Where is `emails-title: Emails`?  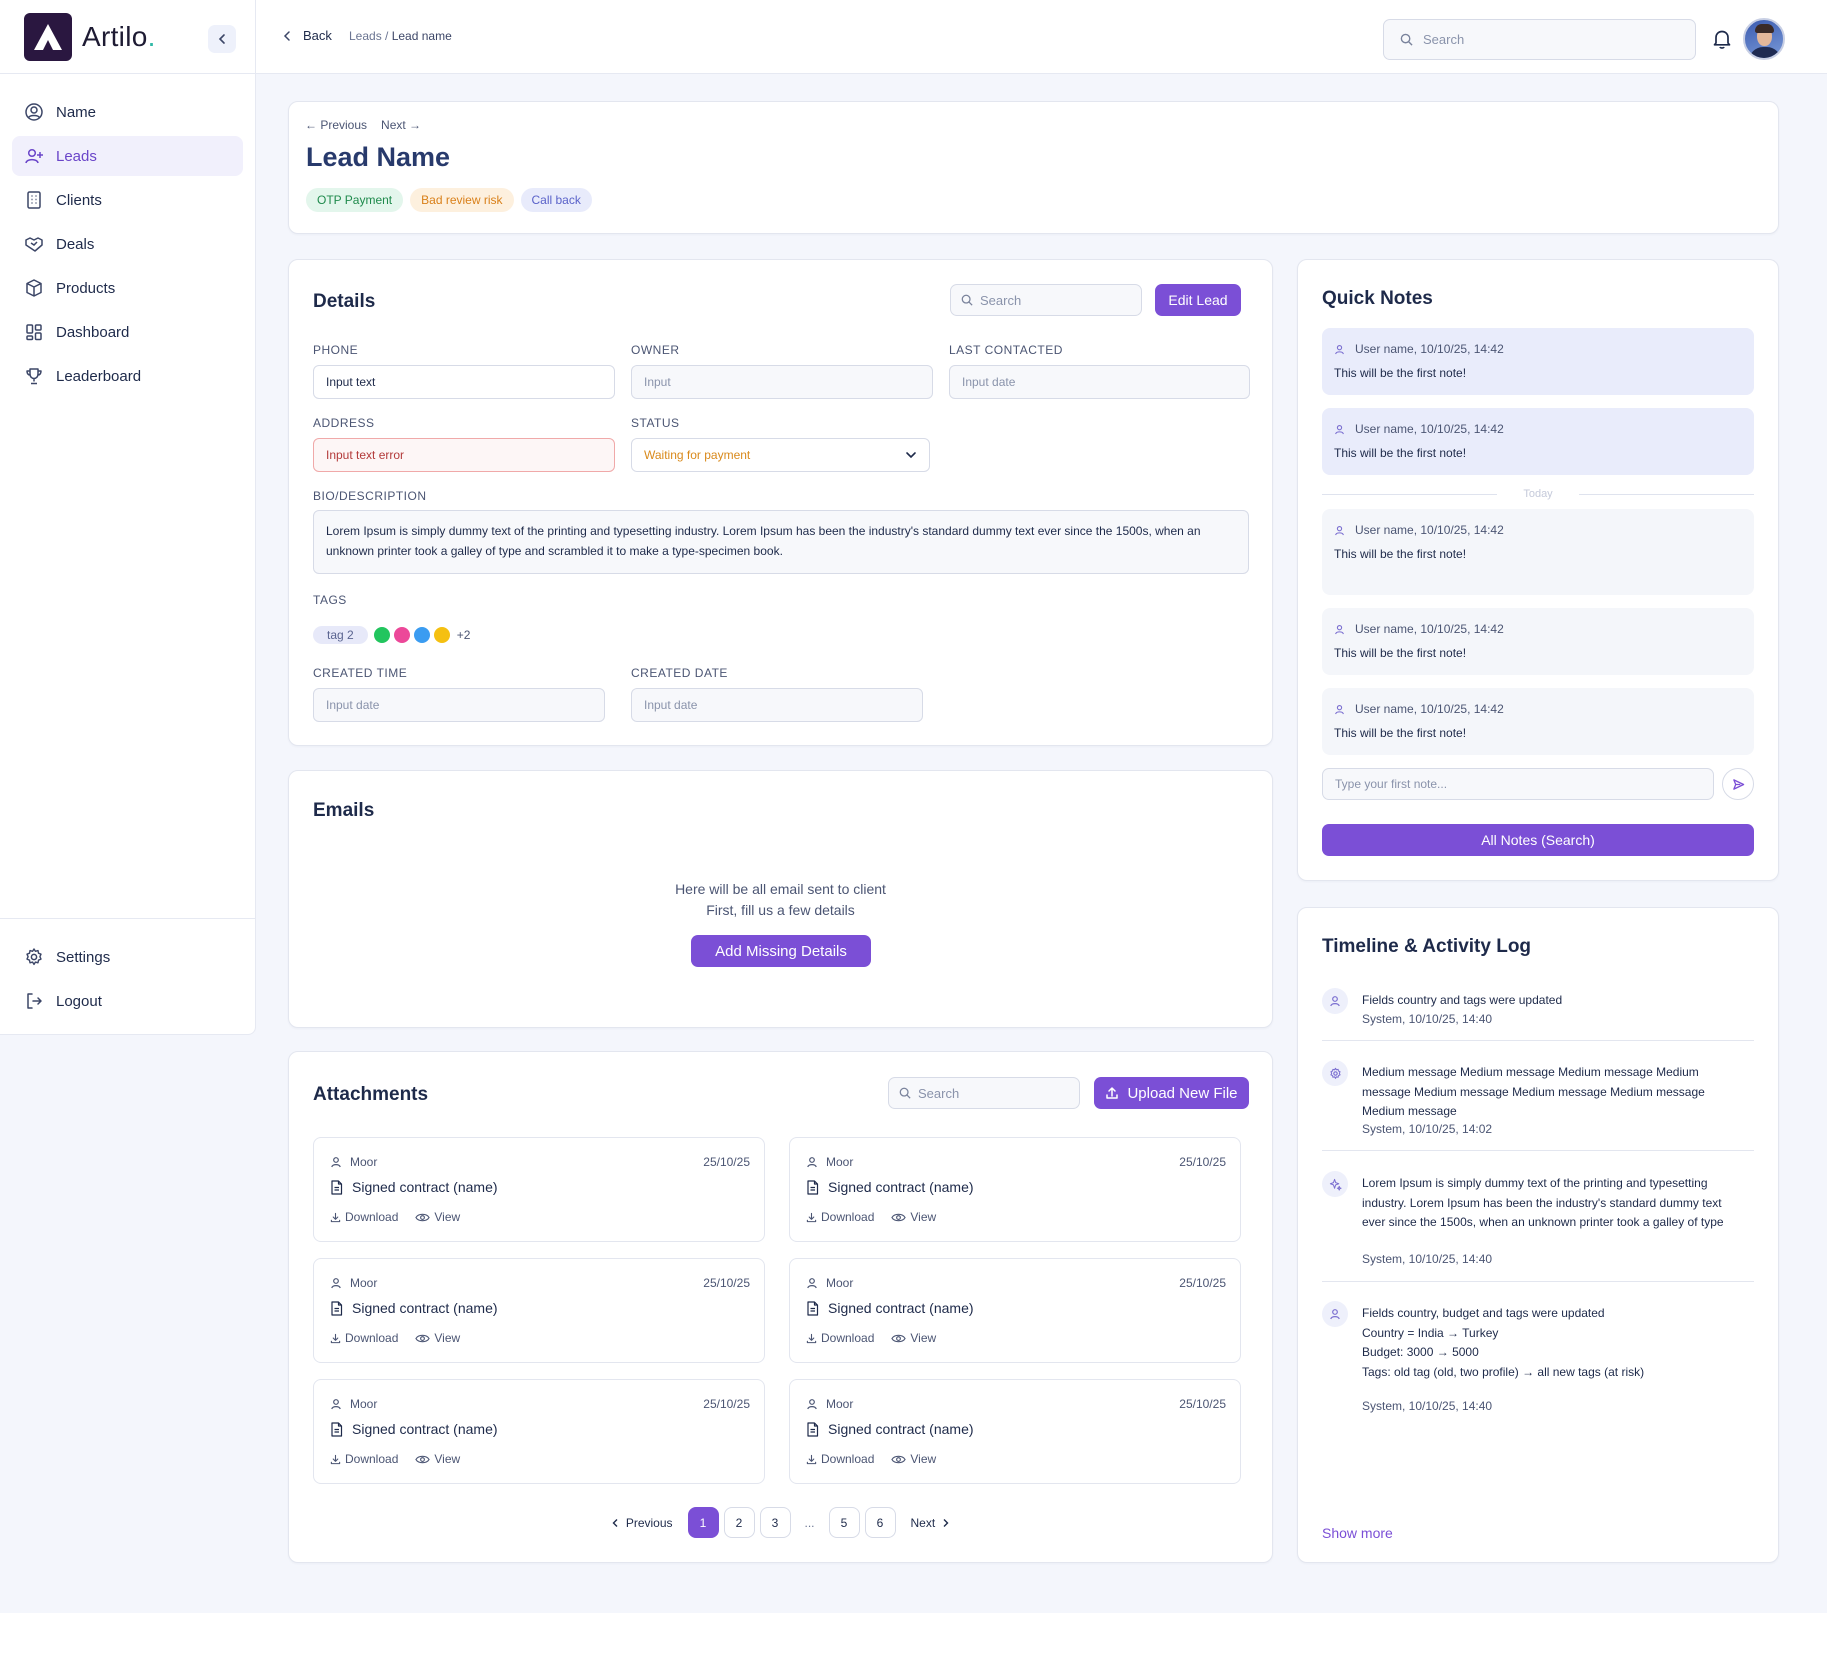
emails-title: Emails is located at coordinates (344, 810).